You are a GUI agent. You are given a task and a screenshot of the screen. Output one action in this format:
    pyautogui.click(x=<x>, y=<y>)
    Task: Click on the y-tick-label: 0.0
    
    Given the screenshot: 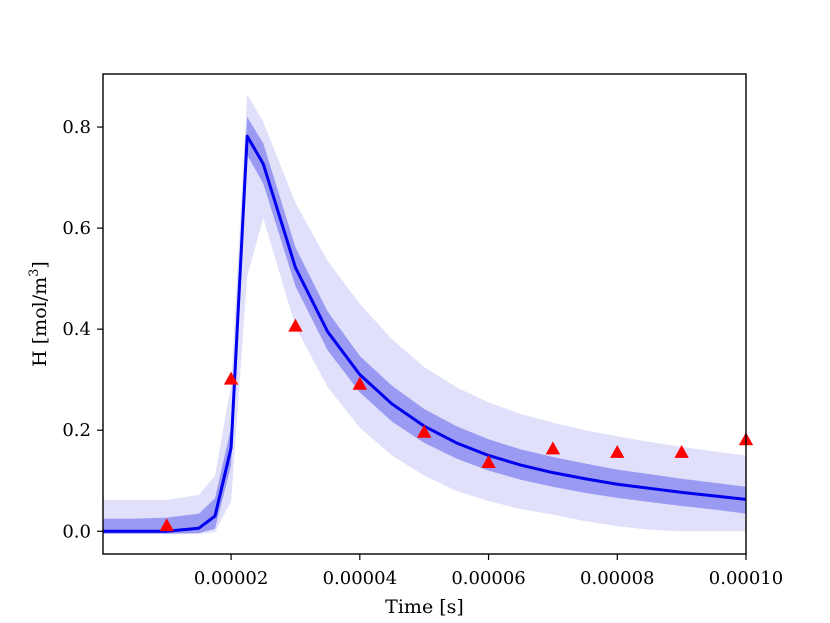 What is the action you would take?
    pyautogui.click(x=76, y=531)
    